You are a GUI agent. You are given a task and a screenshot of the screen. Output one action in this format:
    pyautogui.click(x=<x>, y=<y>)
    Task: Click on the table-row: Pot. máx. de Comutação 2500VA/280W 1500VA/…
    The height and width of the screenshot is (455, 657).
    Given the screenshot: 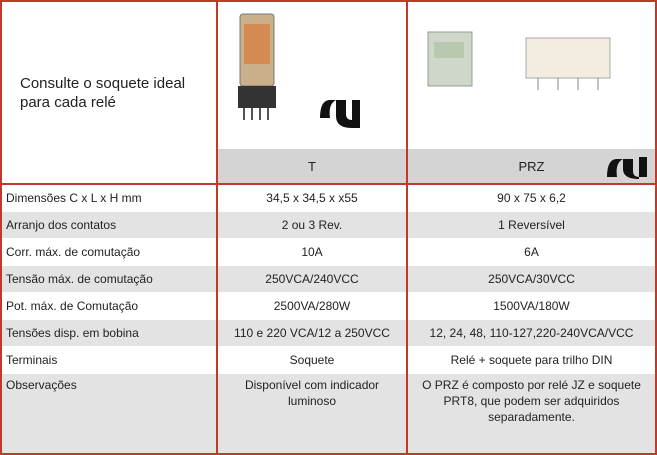 What is the action you would take?
    pyautogui.click(x=328, y=306)
    